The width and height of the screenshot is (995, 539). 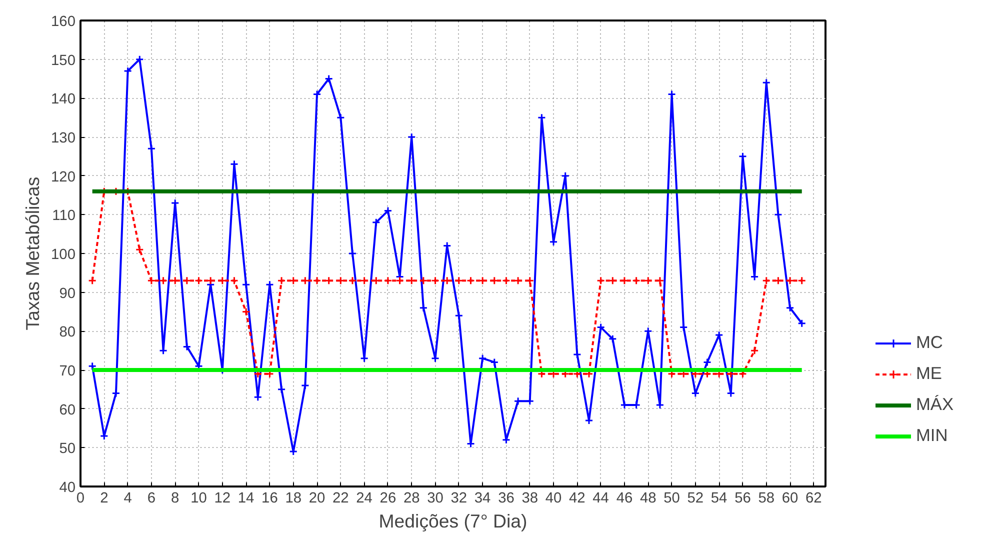 I want to click on x-tick-label: 24, so click(x=364, y=498).